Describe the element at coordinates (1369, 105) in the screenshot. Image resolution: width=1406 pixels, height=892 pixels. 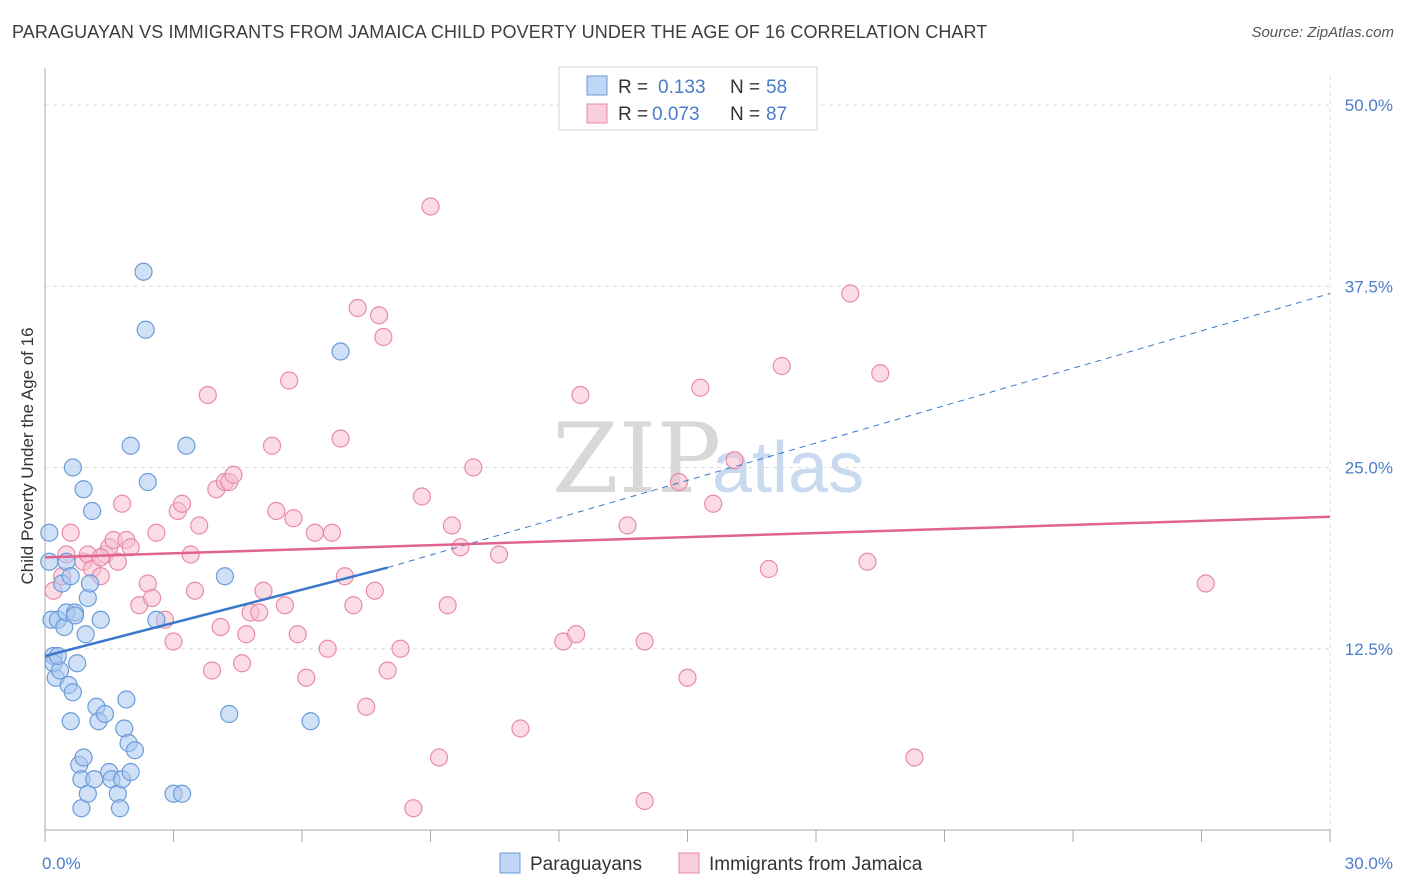
I see `y-tick-label: 50.0%` at that location.